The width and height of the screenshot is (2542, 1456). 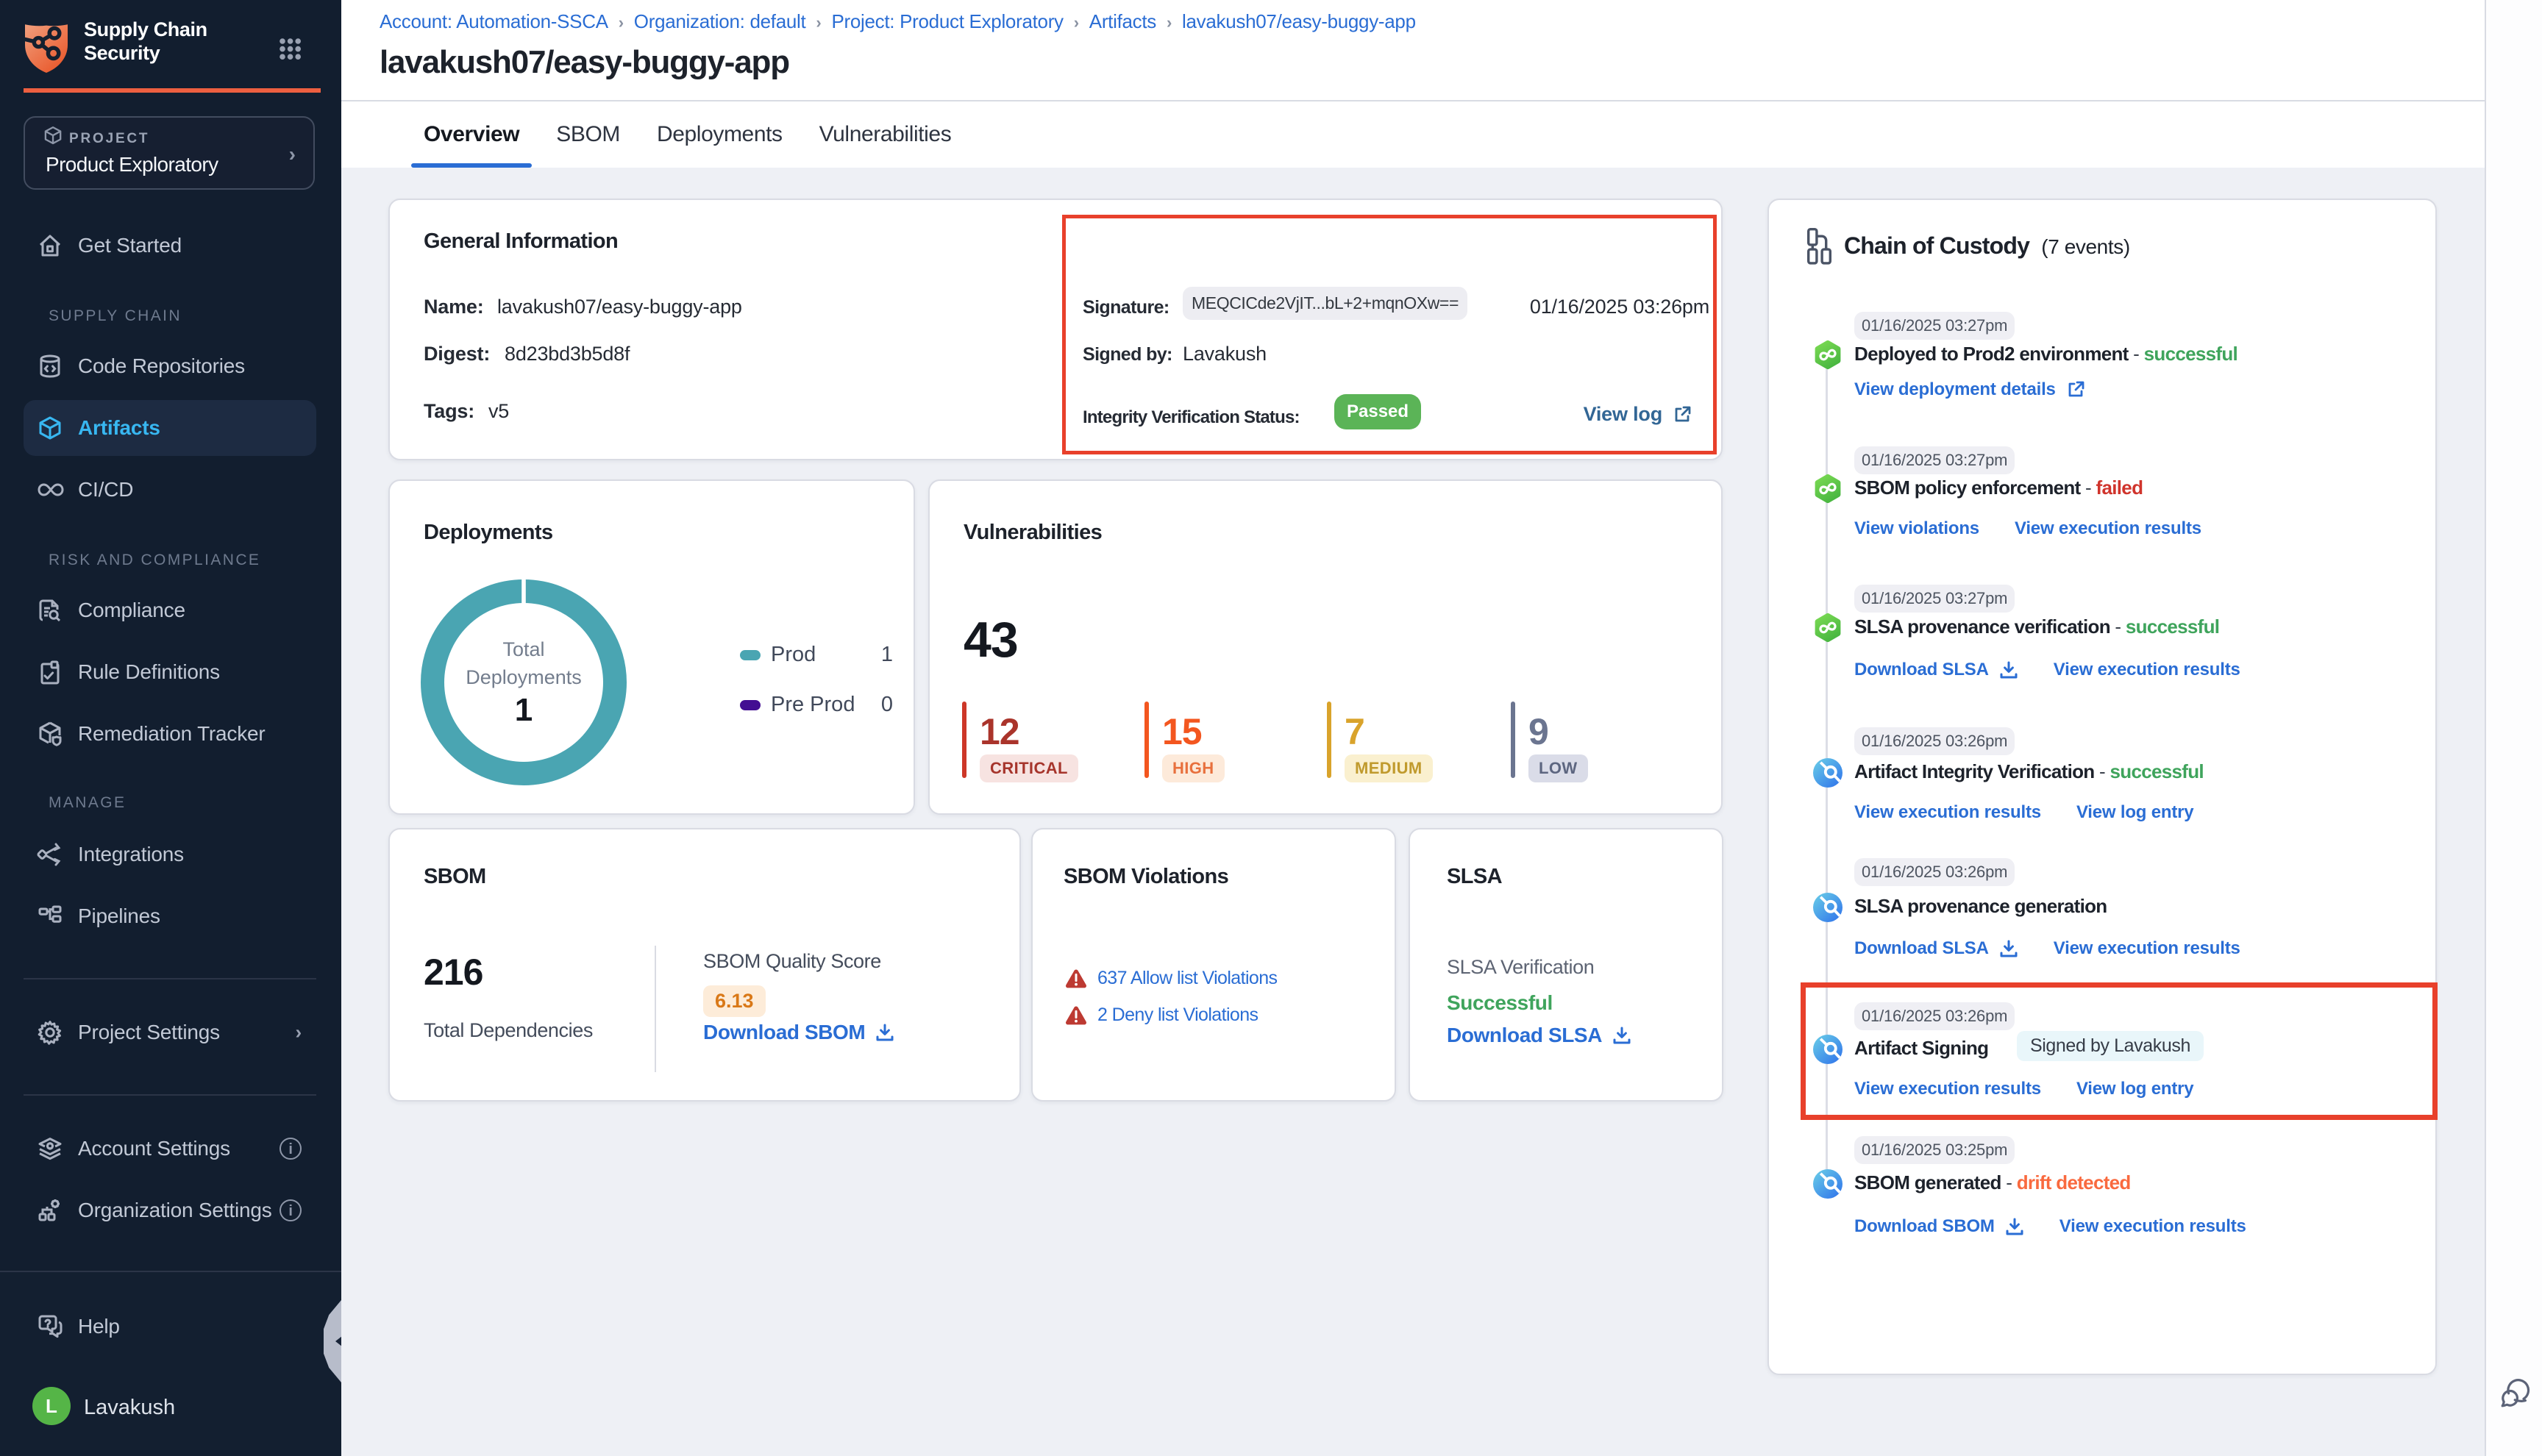 I want to click on svg-text: Deployments, so click(x=524, y=677).